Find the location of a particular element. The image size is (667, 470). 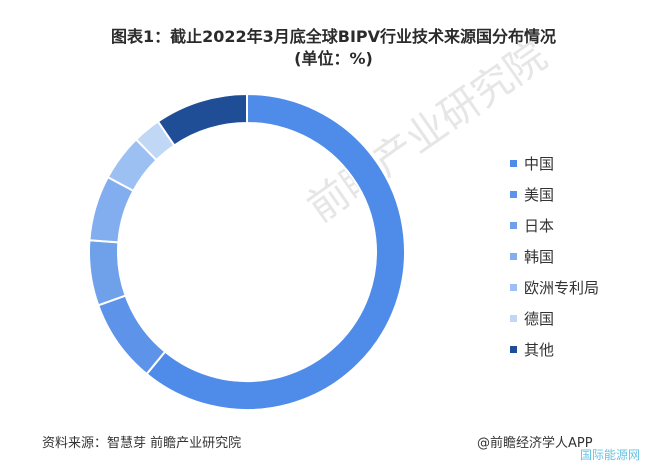

credit-text: @前瞻经济学人APP is located at coordinates (535, 443).